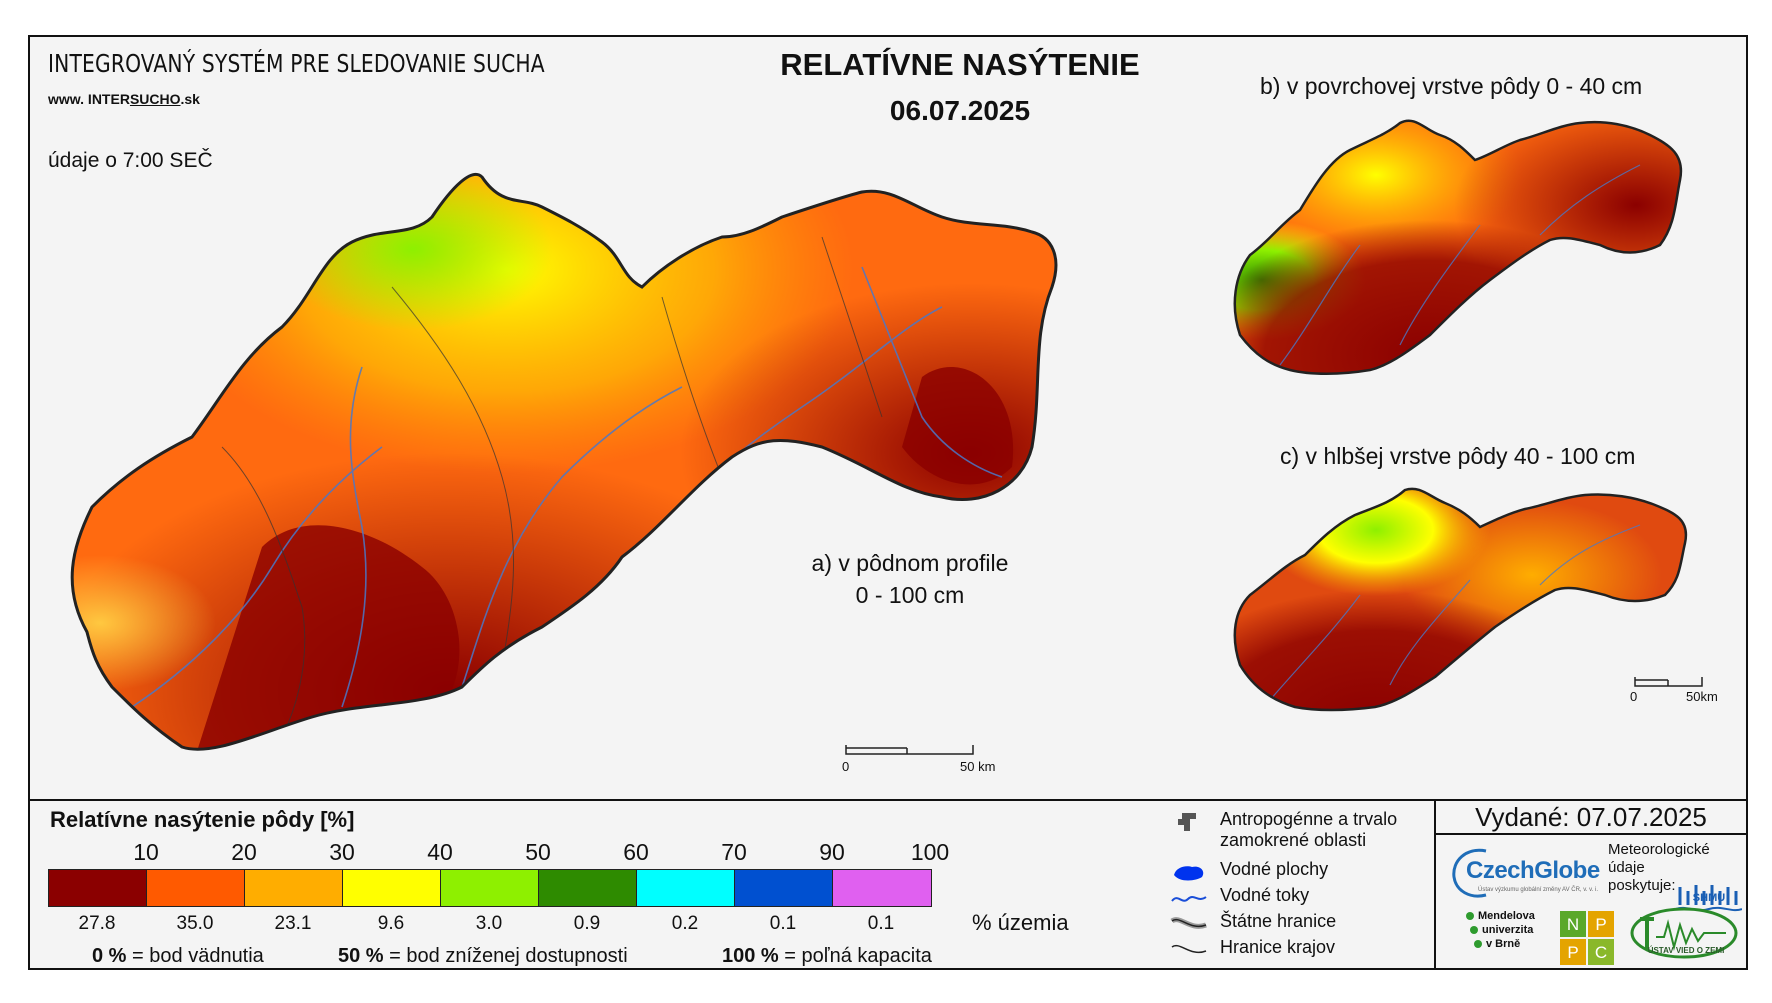 This screenshot has height=1003, width=1772. Describe the element at coordinates (195, 923) in the screenshot. I see `legend-territory-percent: 35.0` at that location.